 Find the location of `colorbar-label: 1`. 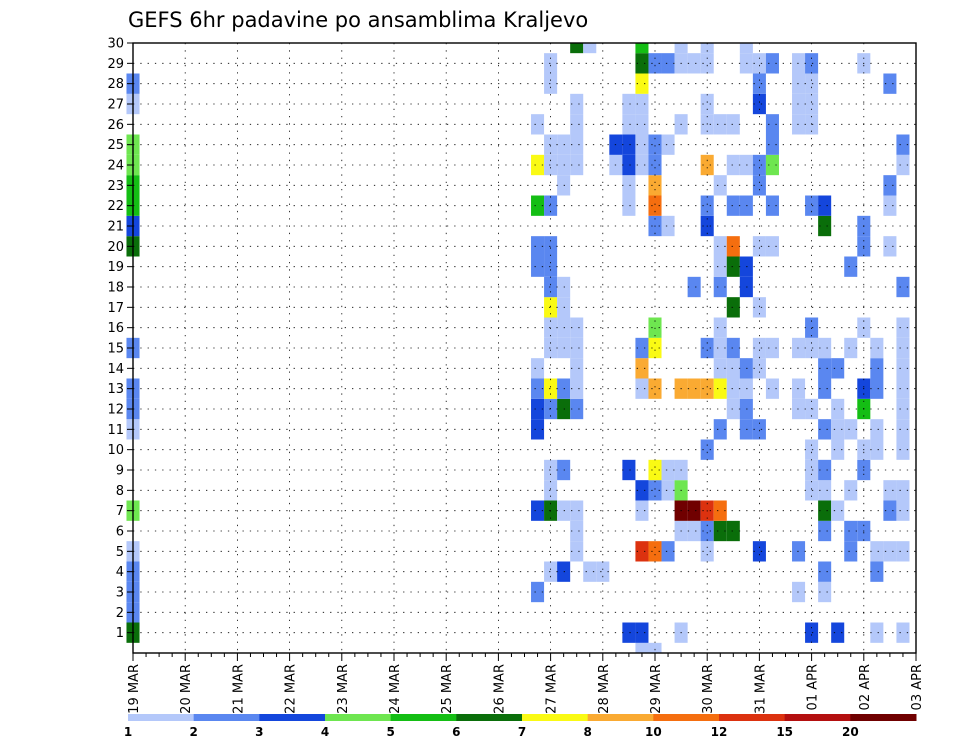

colorbar-label: 1 is located at coordinates (128, 732).